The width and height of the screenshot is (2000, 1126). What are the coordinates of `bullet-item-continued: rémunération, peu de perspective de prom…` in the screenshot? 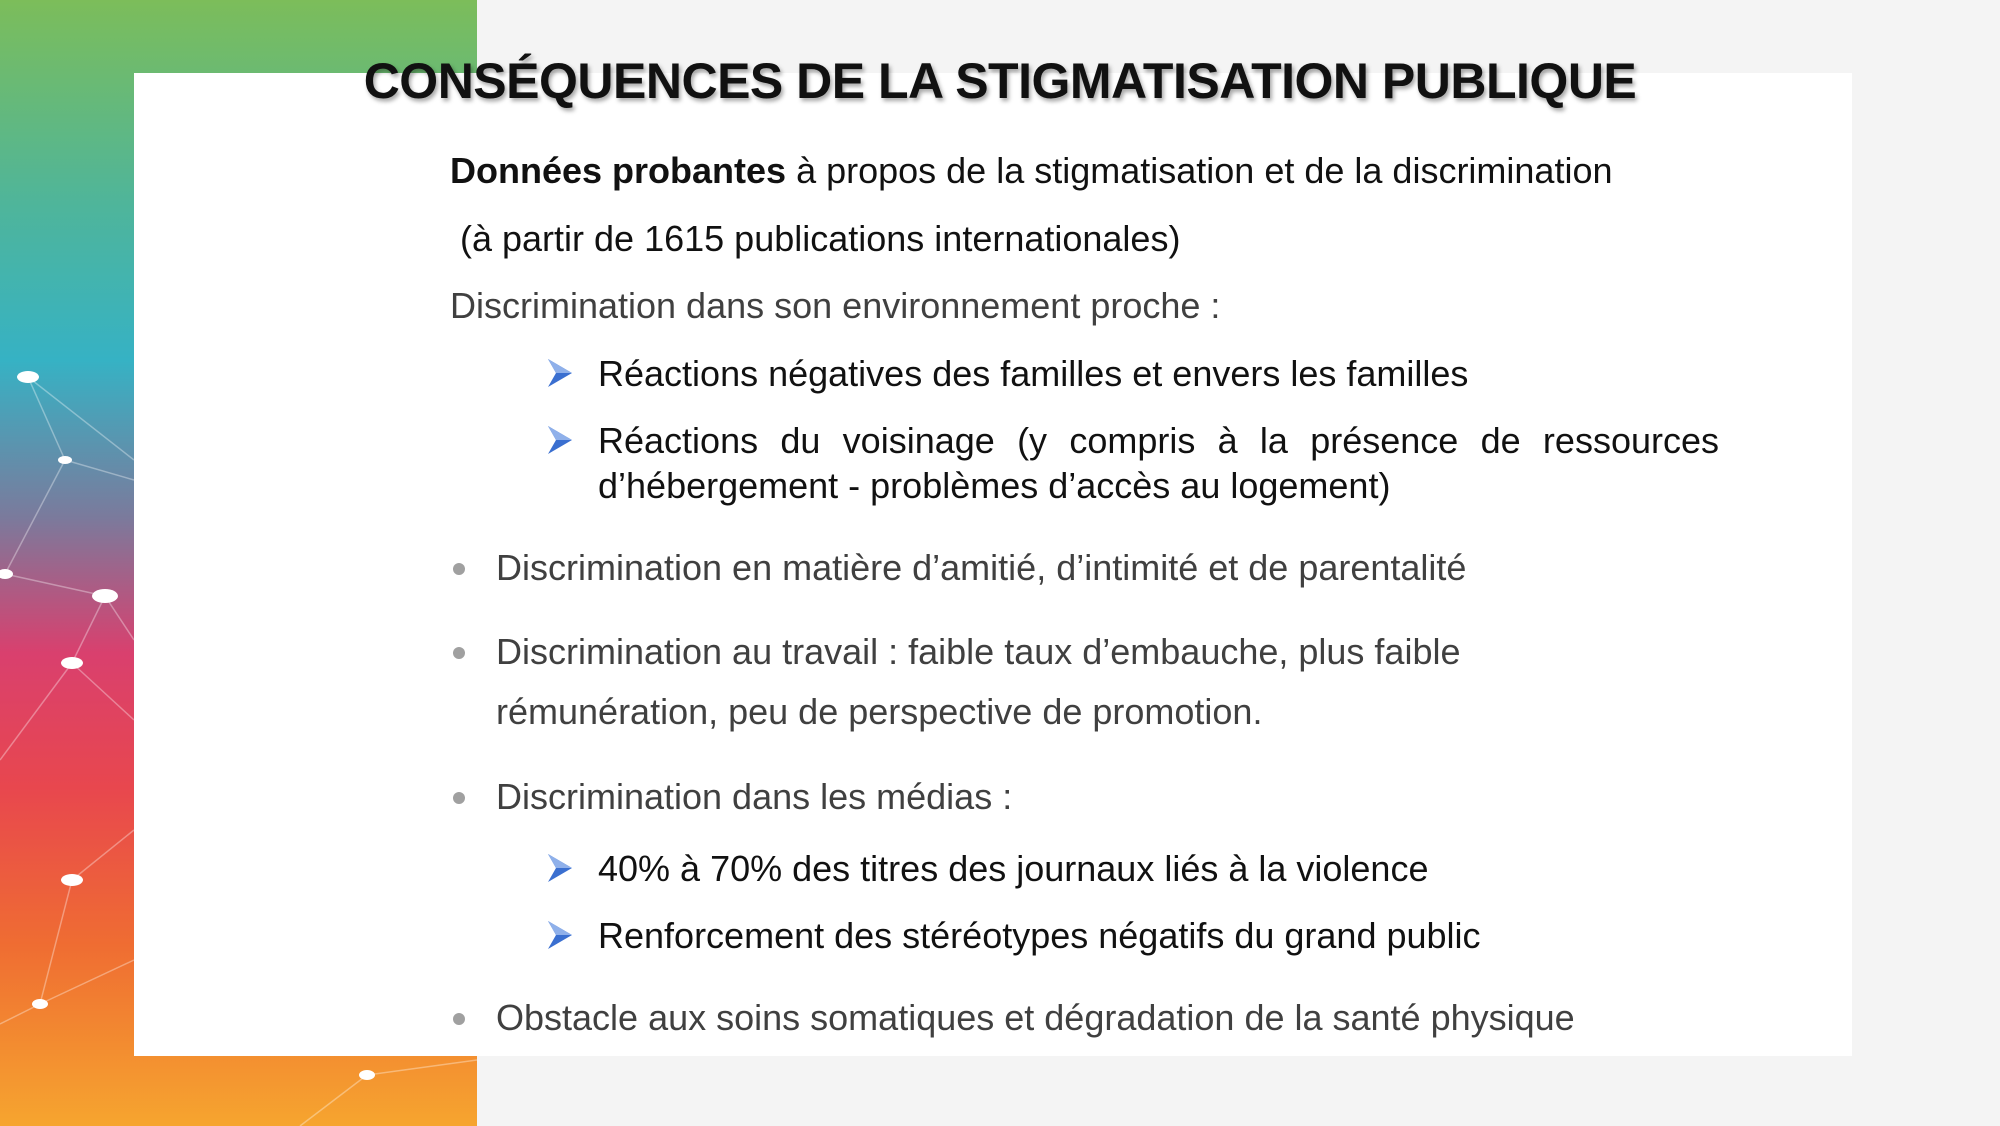 It's located at (879, 711).